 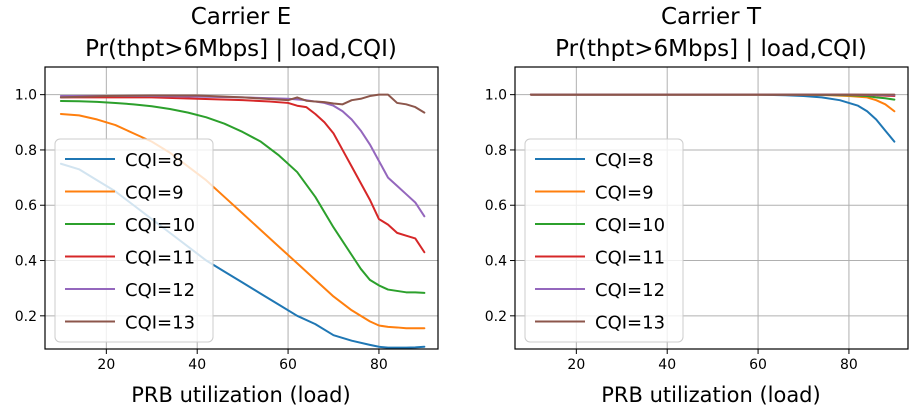 I want to click on chart-title-line1: Carrier E, so click(x=241, y=17).